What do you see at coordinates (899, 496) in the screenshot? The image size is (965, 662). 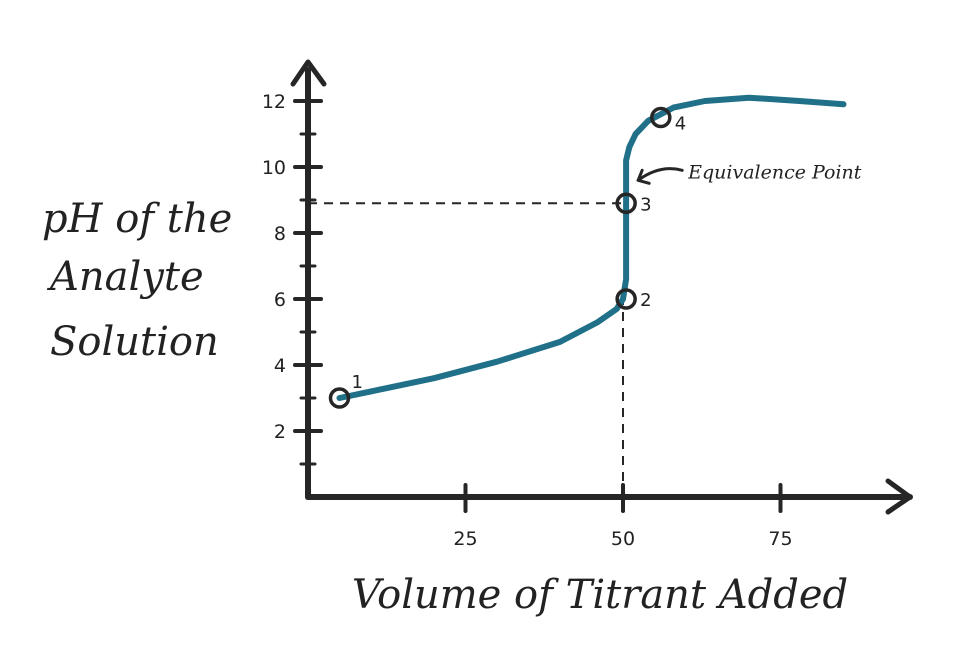 I see `x-axis-arrowhead` at bounding box center [899, 496].